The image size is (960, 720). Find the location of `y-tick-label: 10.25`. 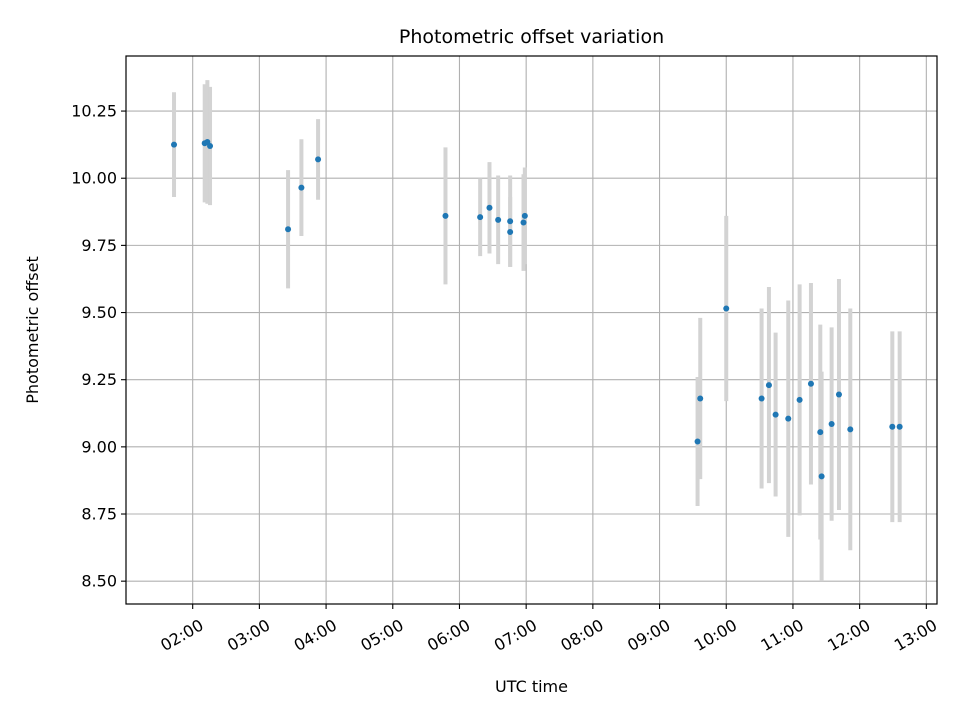

y-tick-label: 10.25 is located at coordinates (94, 111).